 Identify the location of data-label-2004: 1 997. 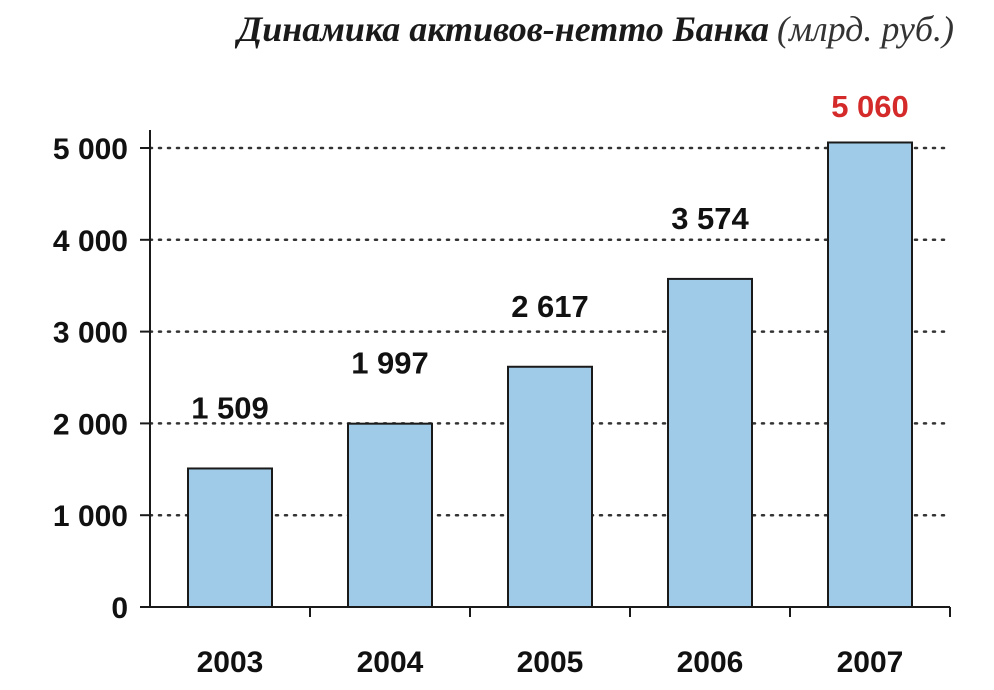
(390, 363).